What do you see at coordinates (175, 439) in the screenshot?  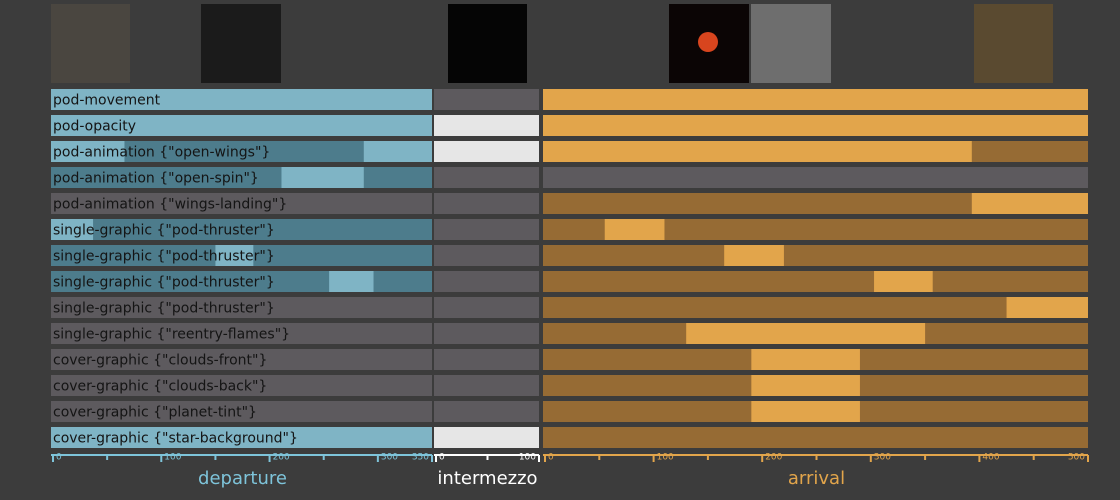 I see `row-label: cover-graphic {"star-background"}` at bounding box center [175, 439].